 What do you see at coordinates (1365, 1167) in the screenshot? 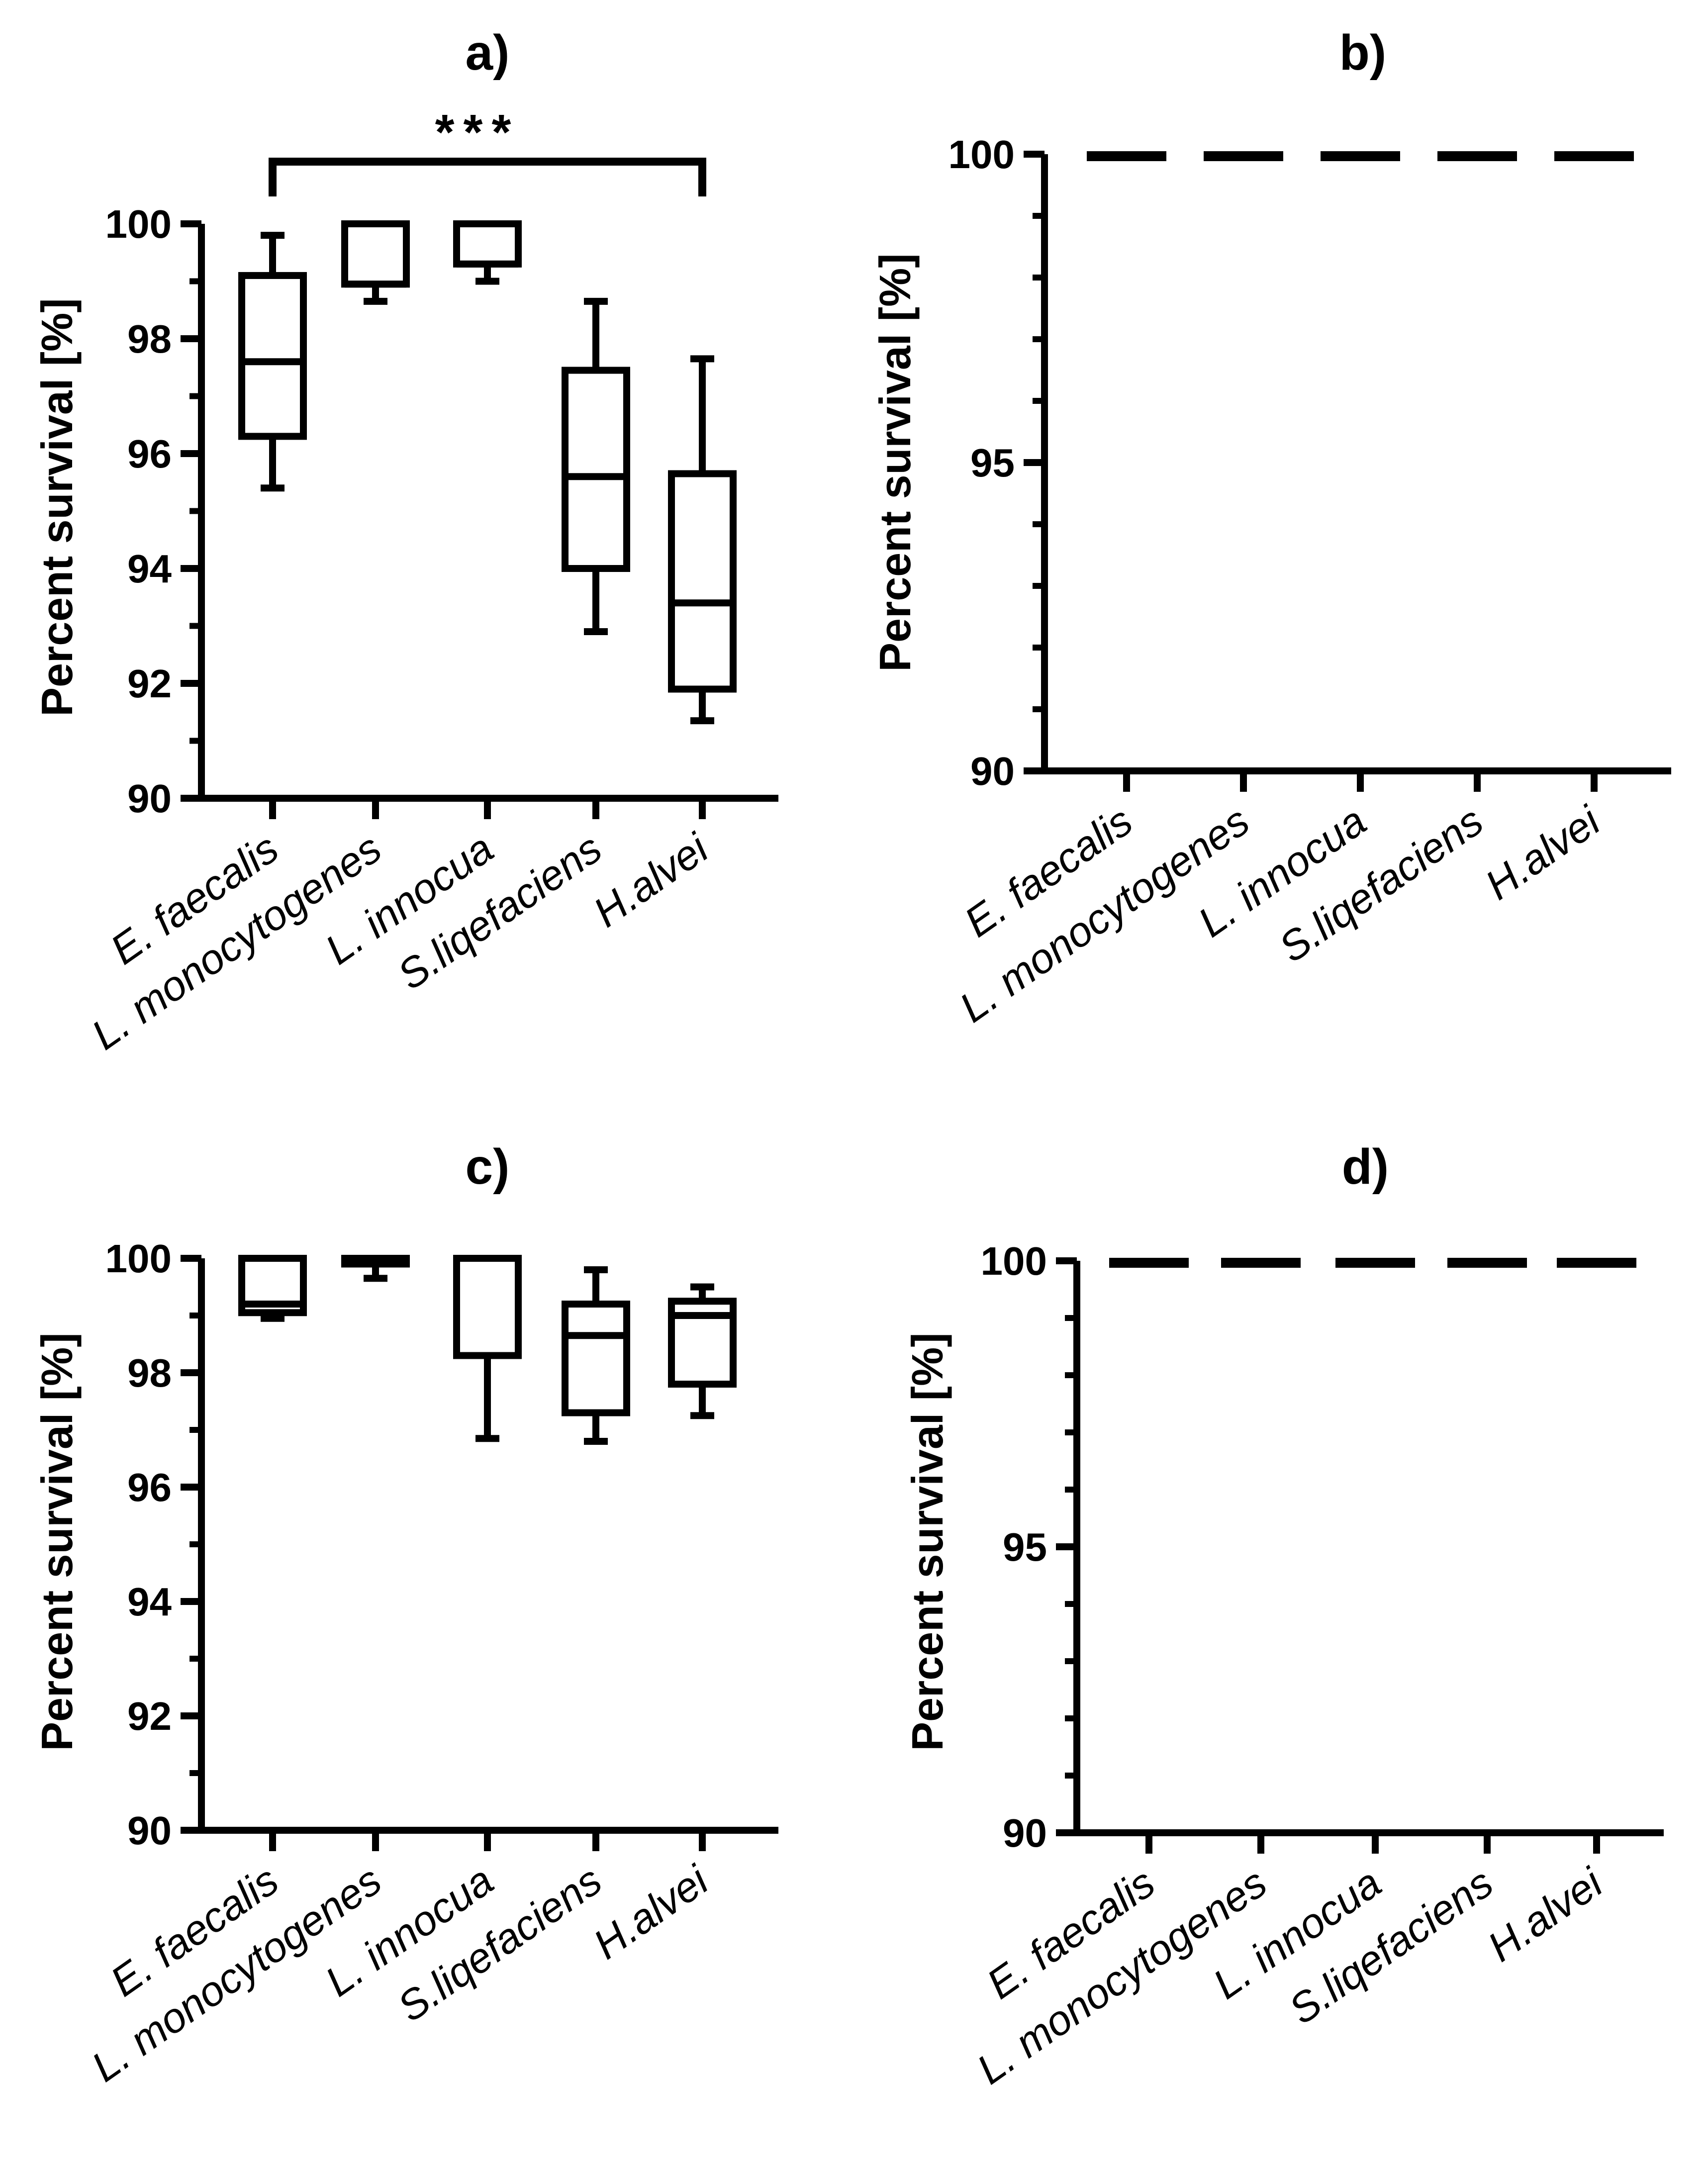
I see `panel-d-title: d)` at bounding box center [1365, 1167].